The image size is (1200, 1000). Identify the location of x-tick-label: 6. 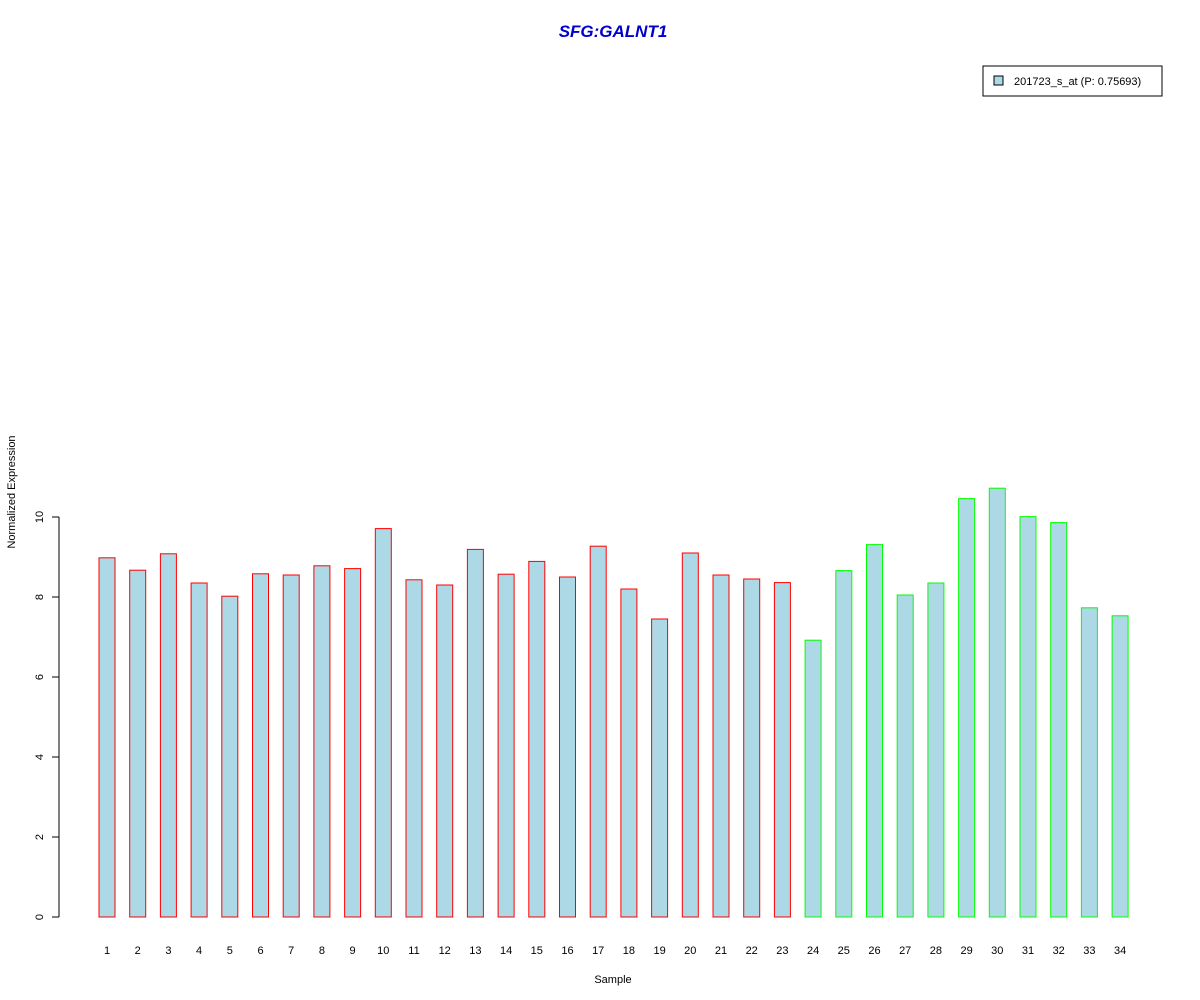
(260, 951).